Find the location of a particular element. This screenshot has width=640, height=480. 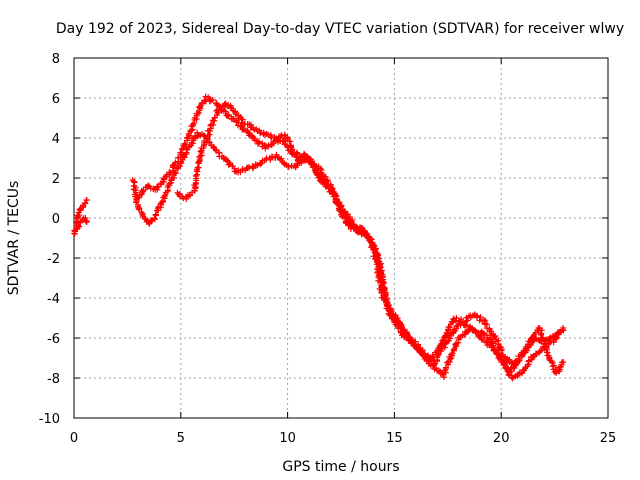

y-tick-label: -10 is located at coordinates (49, 419).